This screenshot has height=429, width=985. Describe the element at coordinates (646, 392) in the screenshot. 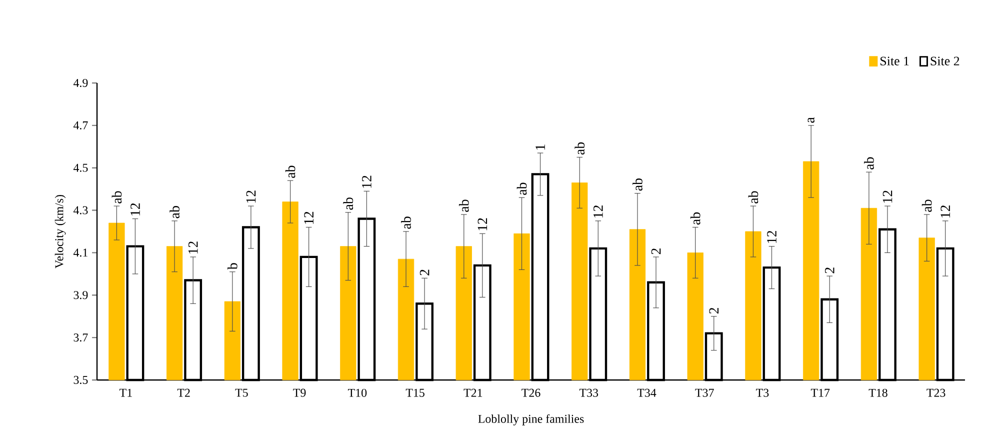

I see `x-tick-label: T34` at that location.